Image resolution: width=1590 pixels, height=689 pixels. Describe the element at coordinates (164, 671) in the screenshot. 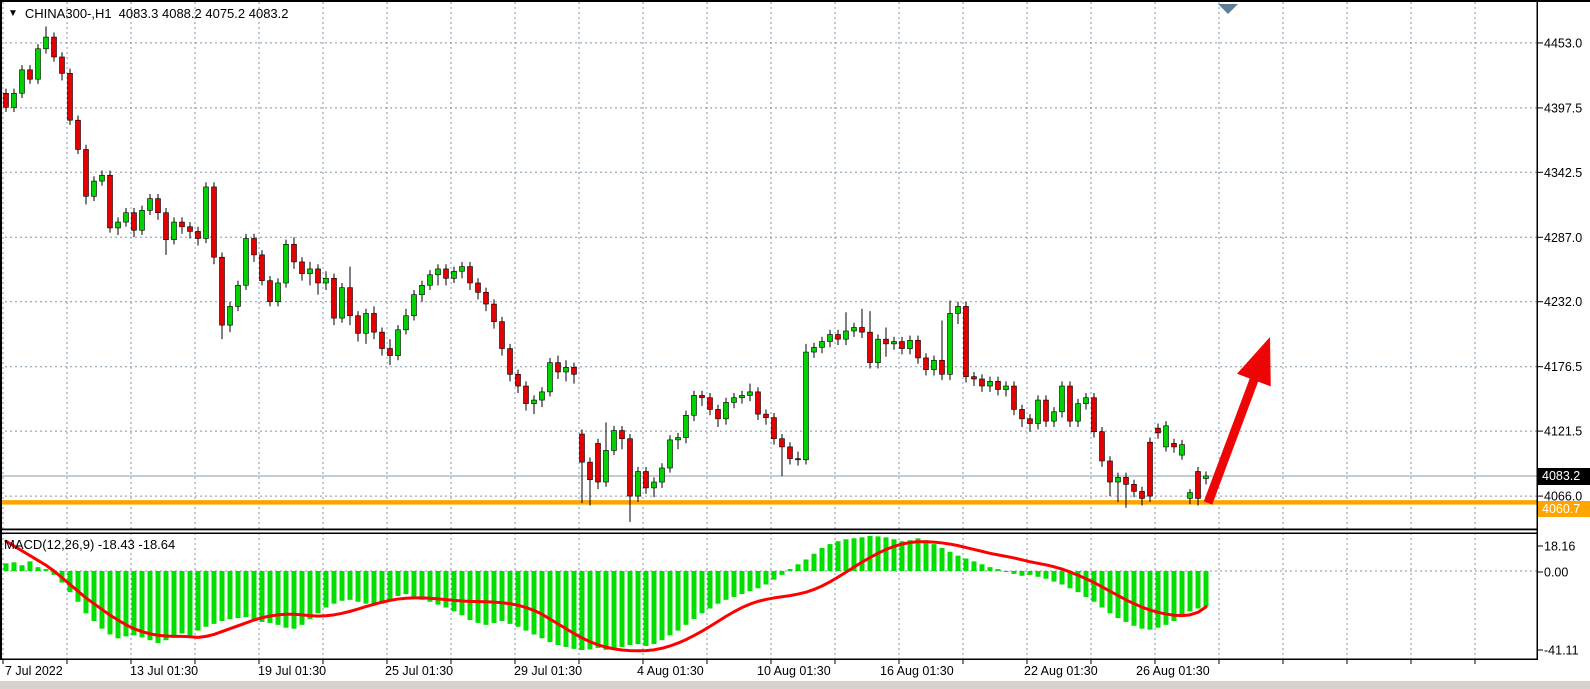

I see `time-axis-label: 13 Jul 01:30` at that location.